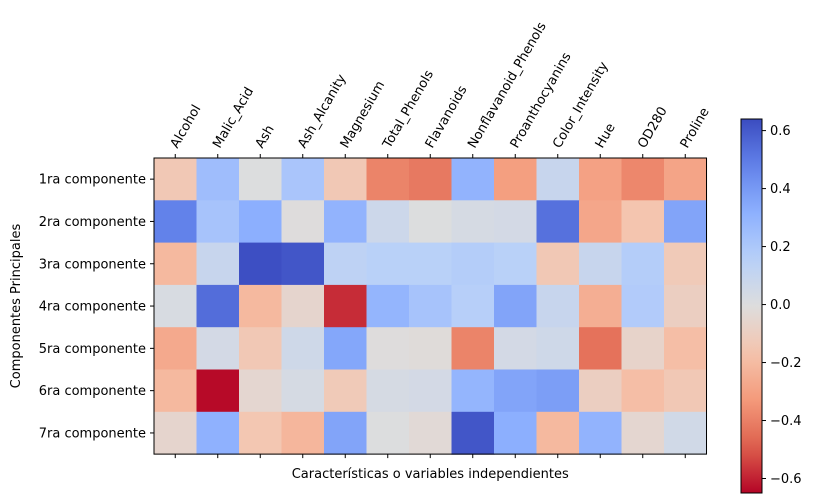 This screenshot has height=503, width=813. Describe the element at coordinates (780, 131) in the screenshot. I see `colorbar-tick-label: 0.6` at that location.